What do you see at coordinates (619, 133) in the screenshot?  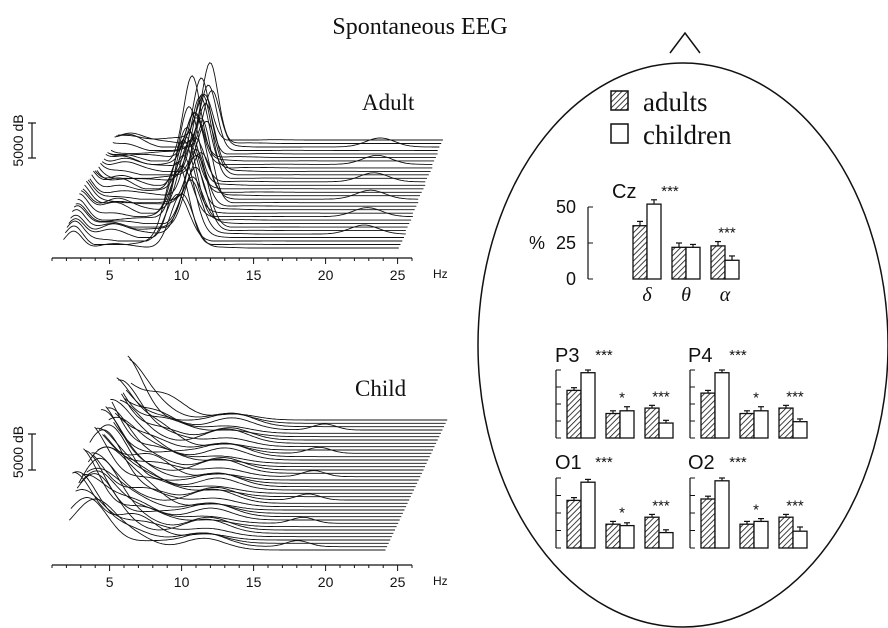 I see `legend-children-swatch` at bounding box center [619, 133].